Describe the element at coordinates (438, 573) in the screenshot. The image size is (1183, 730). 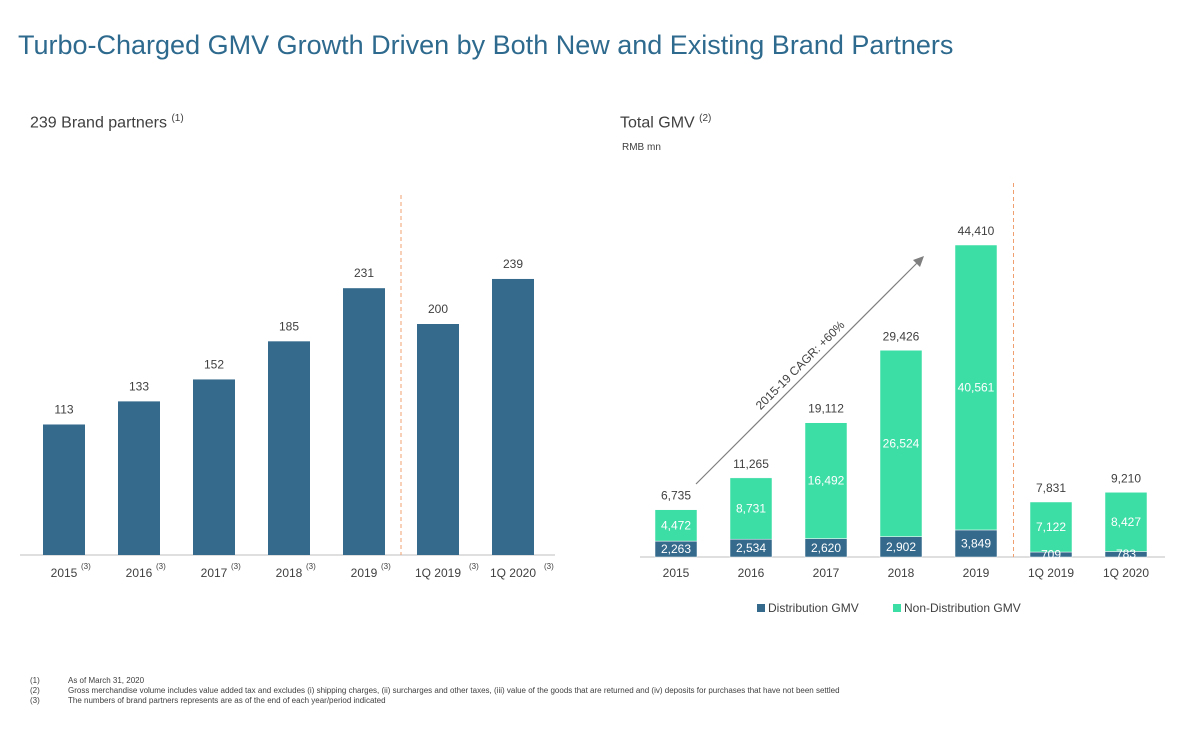
I see `brand-partners-tick-label: 1Q 2019` at that location.